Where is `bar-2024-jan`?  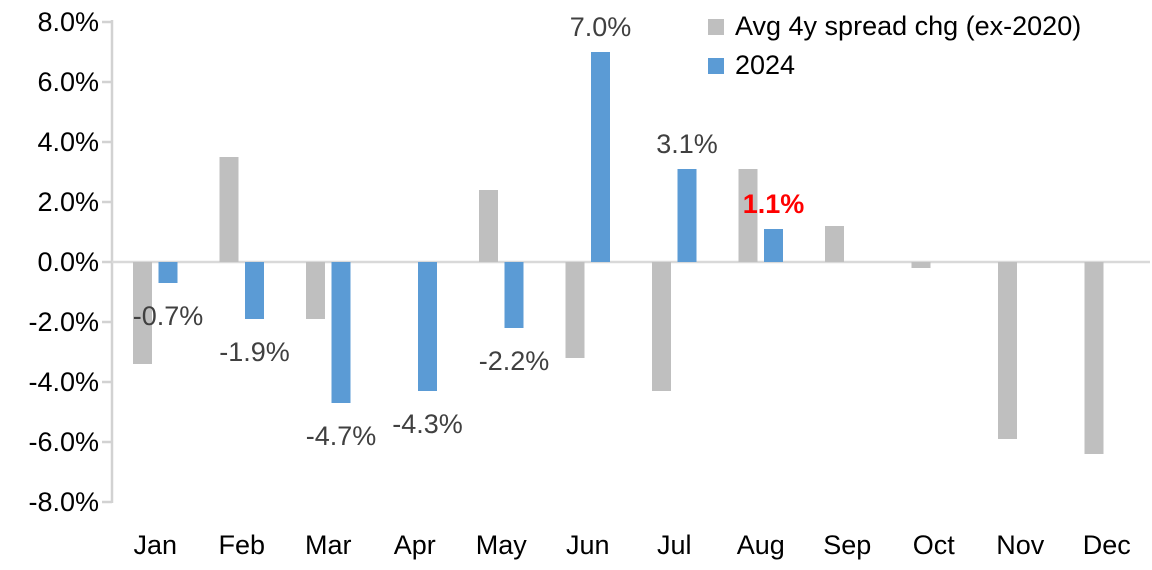
bar-2024-jan is located at coordinates (168, 272).